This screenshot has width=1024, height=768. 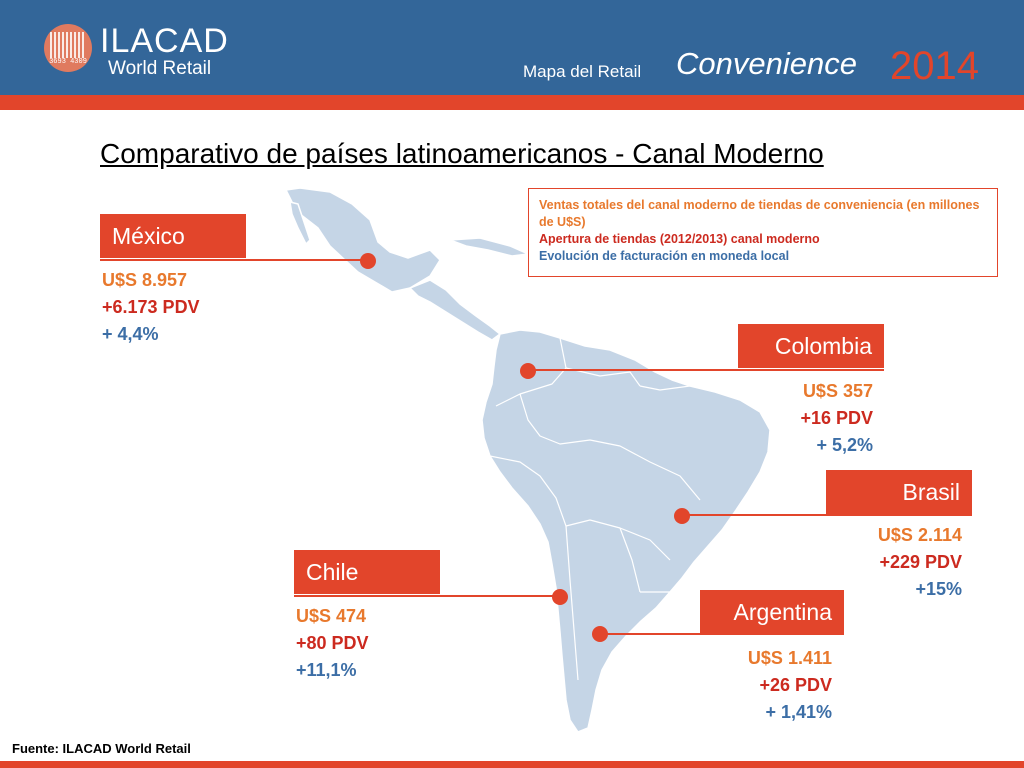 I want to click on stores-value: +80 PDV, so click(x=332, y=643).